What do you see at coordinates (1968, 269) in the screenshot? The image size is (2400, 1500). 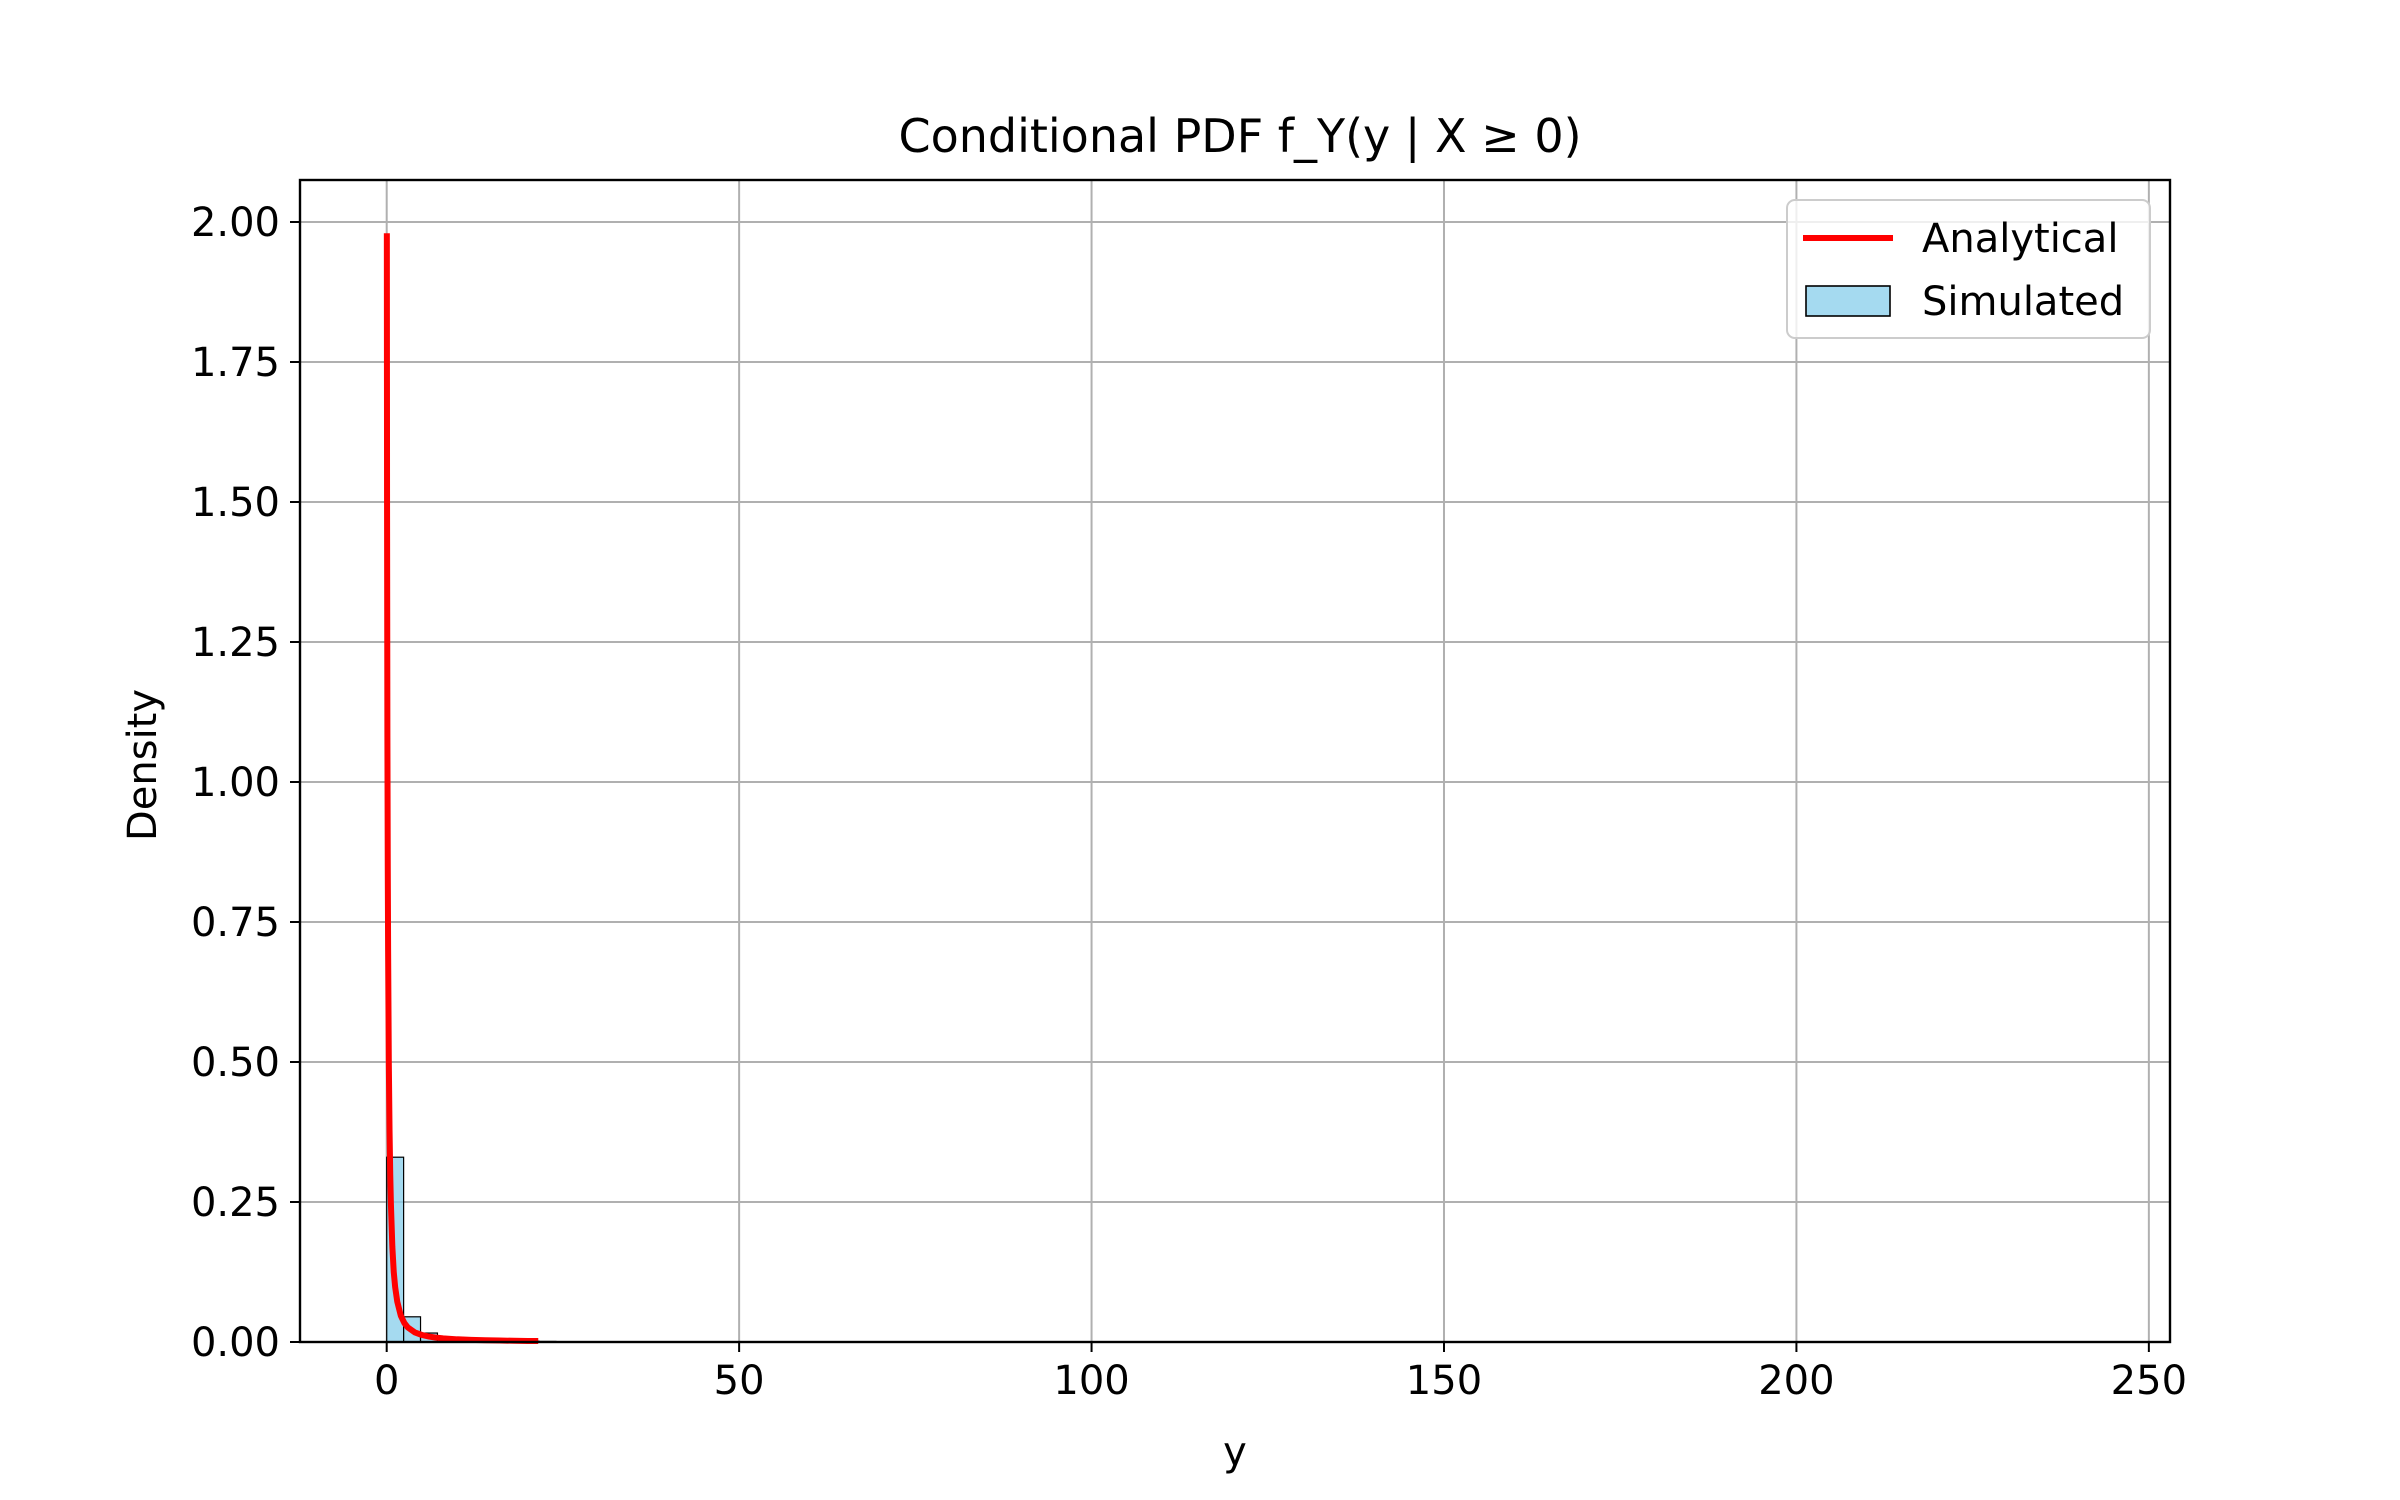 I see `legend: Analytical Simulated` at bounding box center [1968, 269].